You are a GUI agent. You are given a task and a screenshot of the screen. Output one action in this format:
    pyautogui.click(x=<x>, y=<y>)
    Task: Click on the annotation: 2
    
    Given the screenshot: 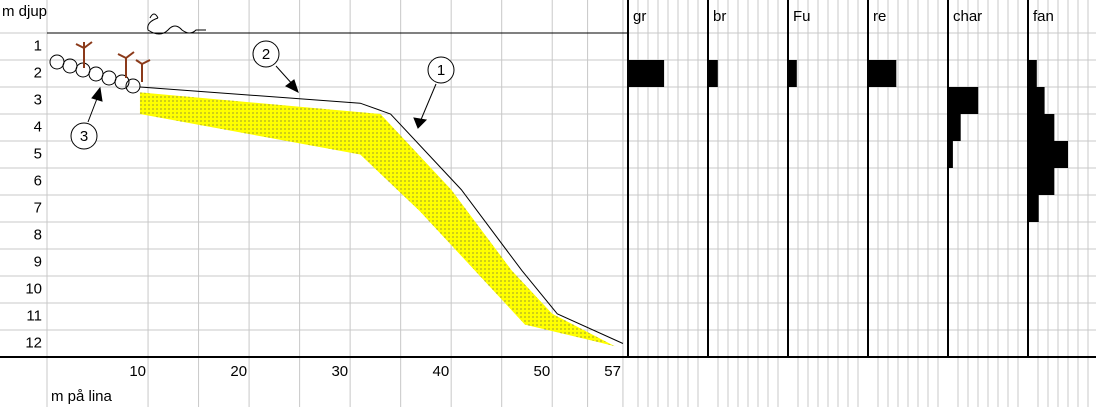 What is the action you would take?
    pyautogui.click(x=266, y=54)
    